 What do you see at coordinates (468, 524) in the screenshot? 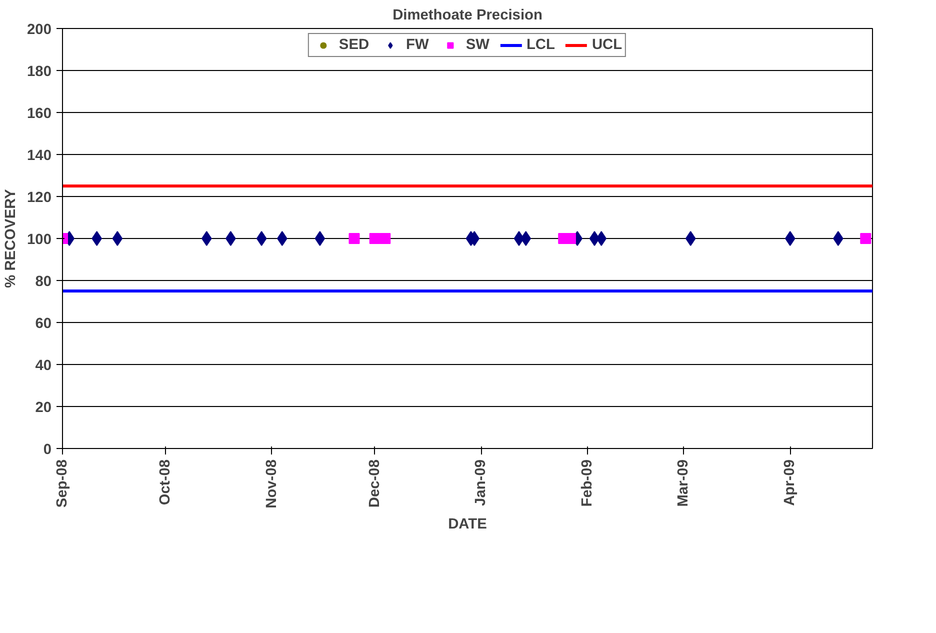
I see `x-axis-title: DATE` at bounding box center [468, 524].